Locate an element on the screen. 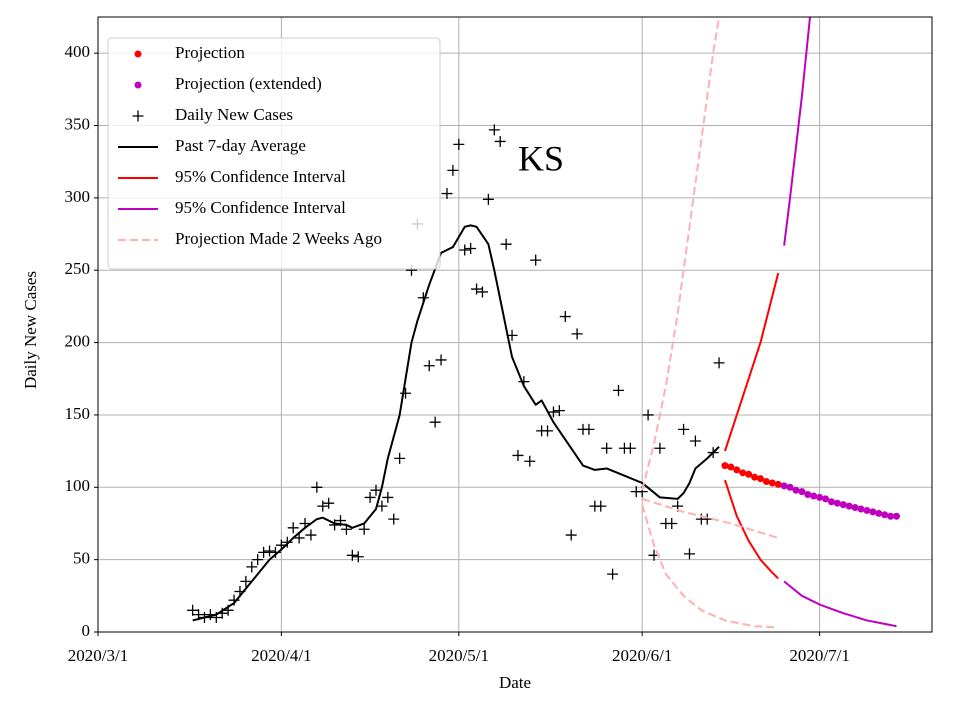  legend-label: Daily New Cases is located at coordinates (234, 114).